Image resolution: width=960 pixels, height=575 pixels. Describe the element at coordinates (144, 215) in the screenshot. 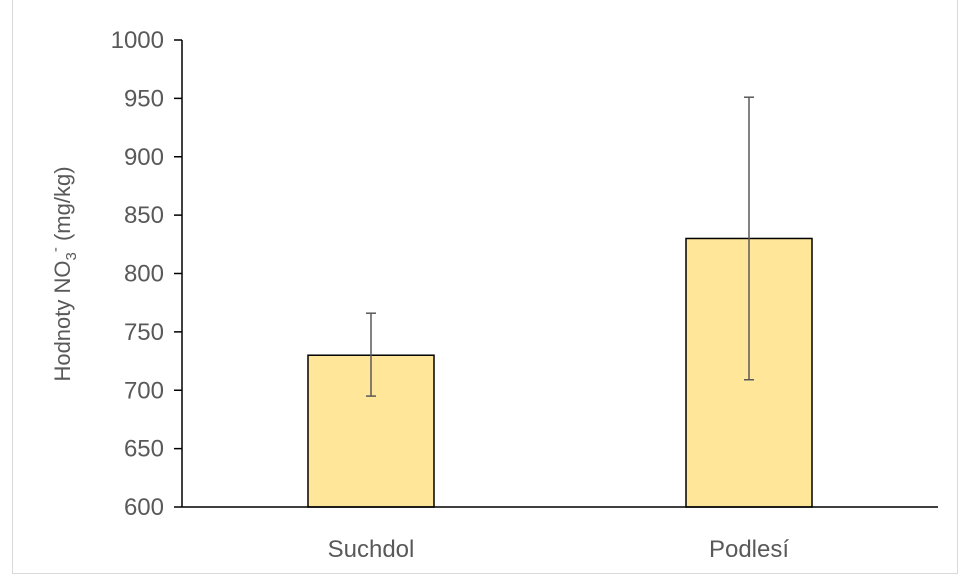

I see `y-tick-label: 850` at that location.